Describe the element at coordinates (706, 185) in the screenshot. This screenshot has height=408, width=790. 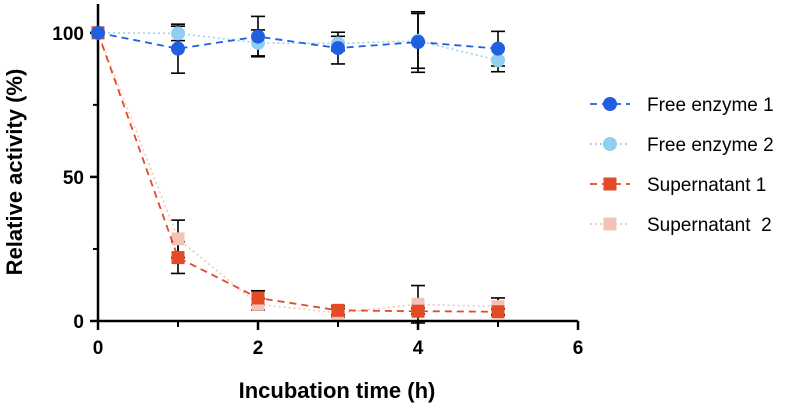
I see `legend-label: Supernatant 1` at that location.